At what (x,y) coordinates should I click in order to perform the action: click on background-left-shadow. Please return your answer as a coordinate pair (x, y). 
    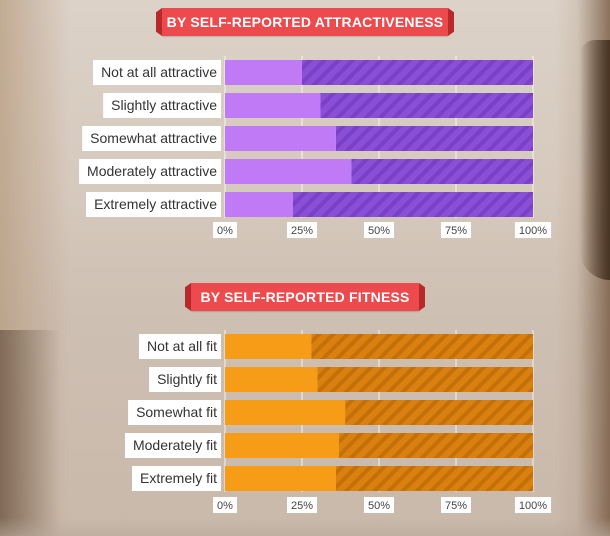
    Looking at the image, I should click on (30, 433).